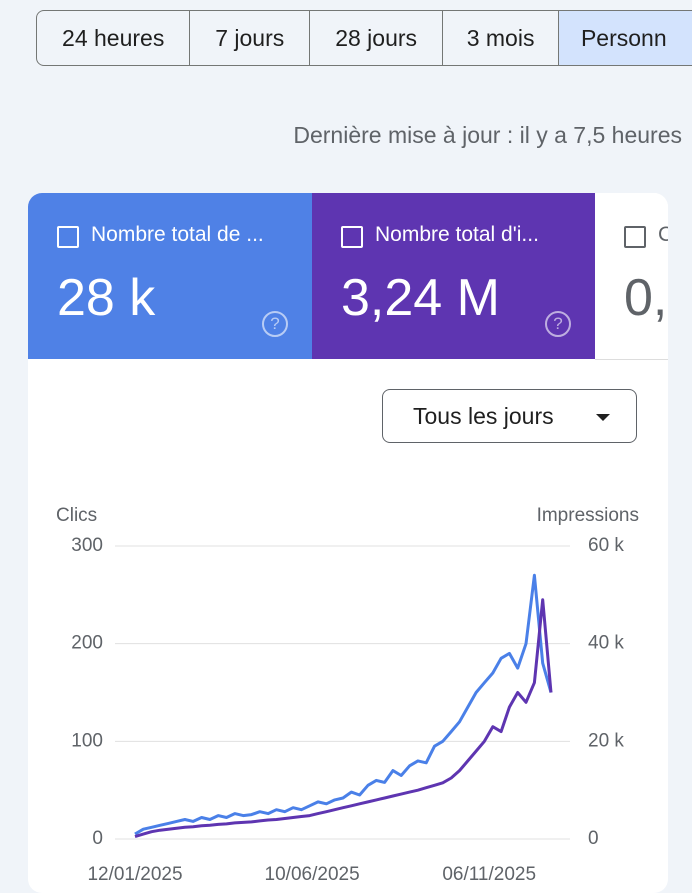 This screenshot has width=692, height=893. I want to click on x-tick-label: 10/06/2025, so click(312, 873).